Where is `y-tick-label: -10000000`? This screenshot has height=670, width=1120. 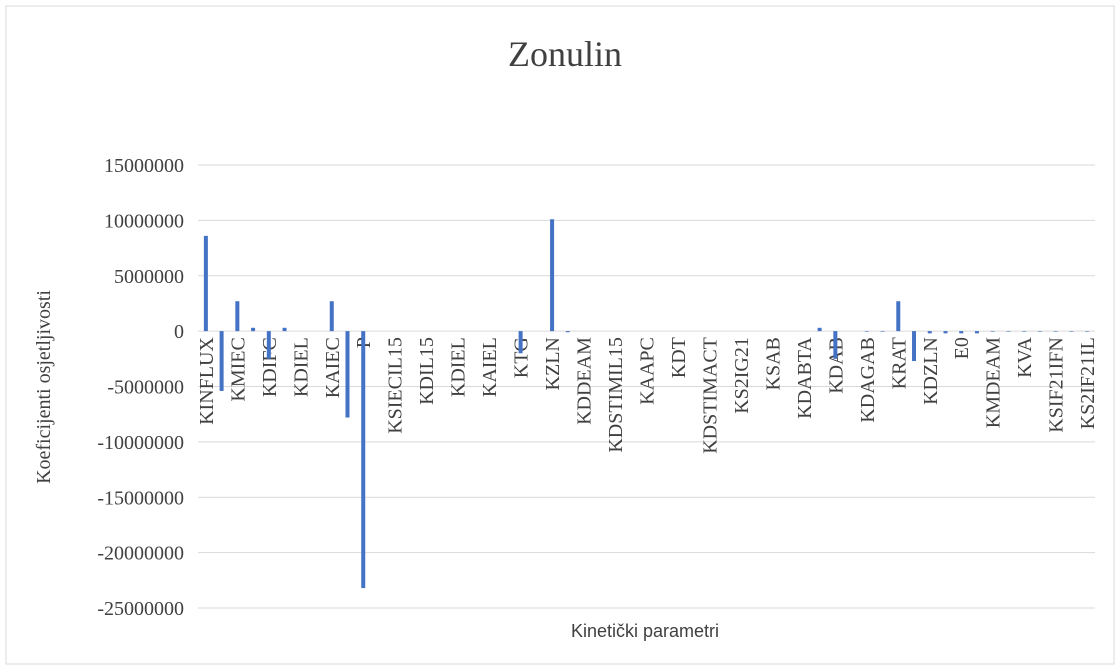 y-tick-label: -10000000 is located at coordinates (140, 443).